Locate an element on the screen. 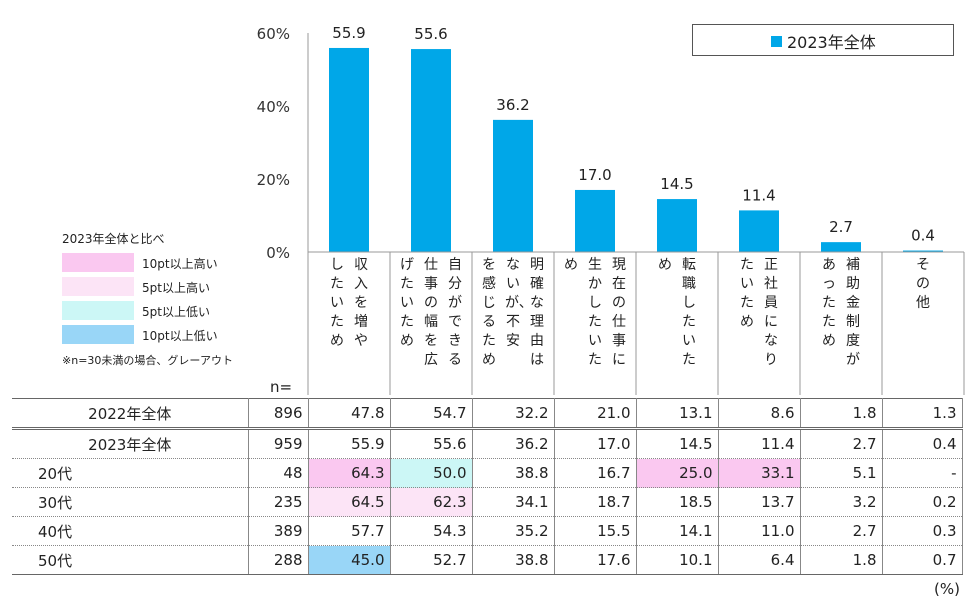  category-label-2: 明確な理由は ないが、不安 を感じるため is located at coordinates (513, 326).